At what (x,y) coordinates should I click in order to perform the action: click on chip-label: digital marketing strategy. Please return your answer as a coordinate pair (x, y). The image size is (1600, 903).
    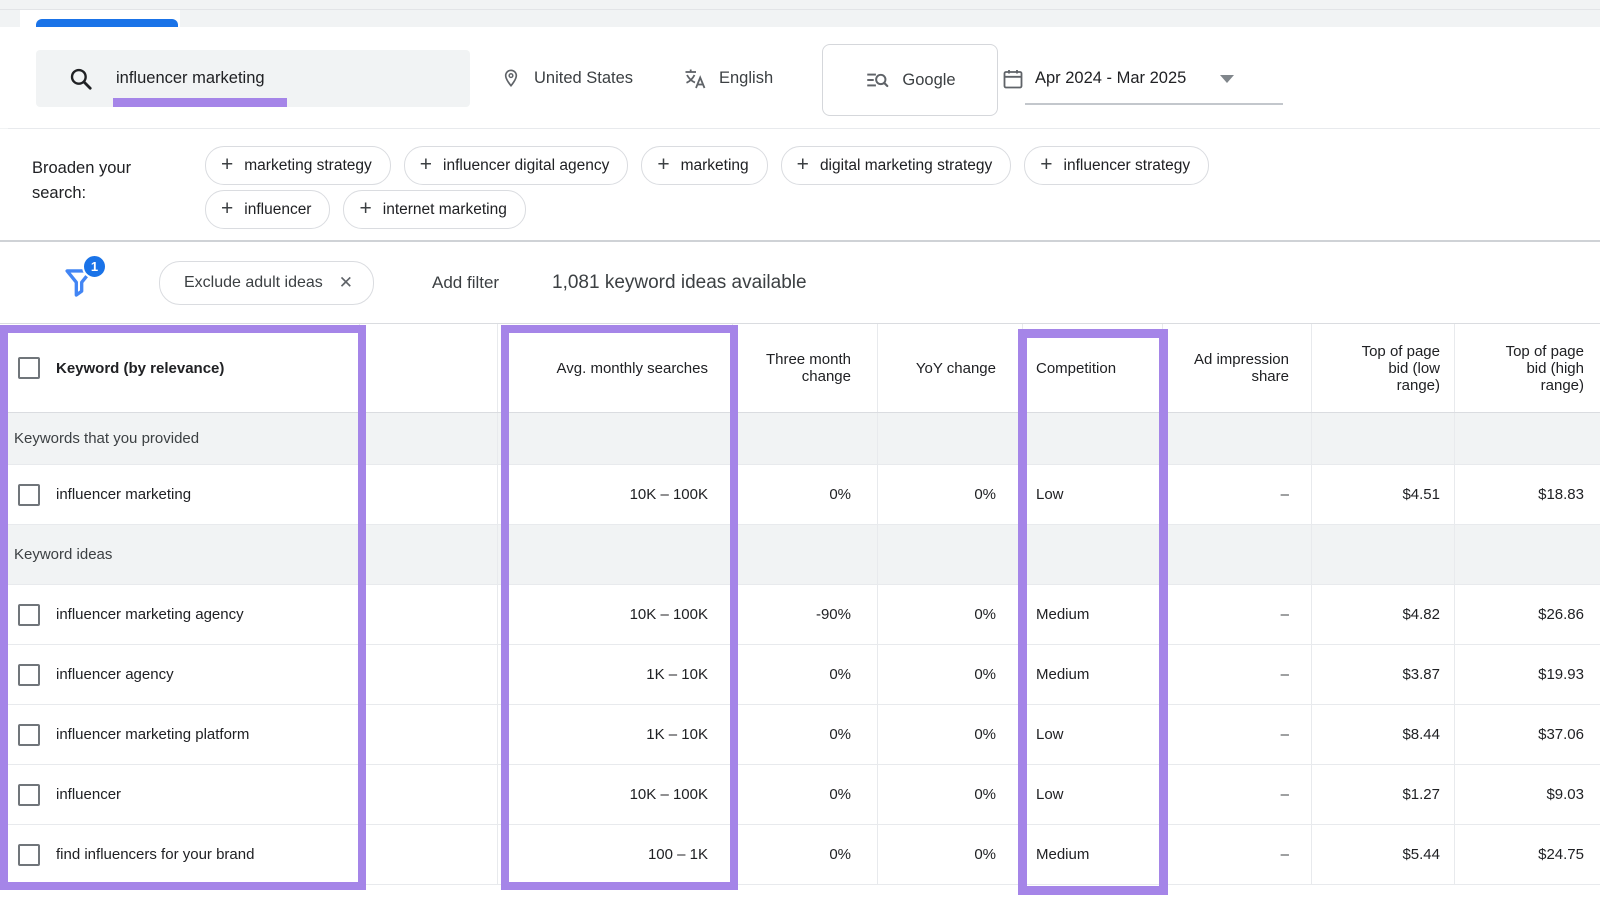
    Looking at the image, I should click on (906, 165).